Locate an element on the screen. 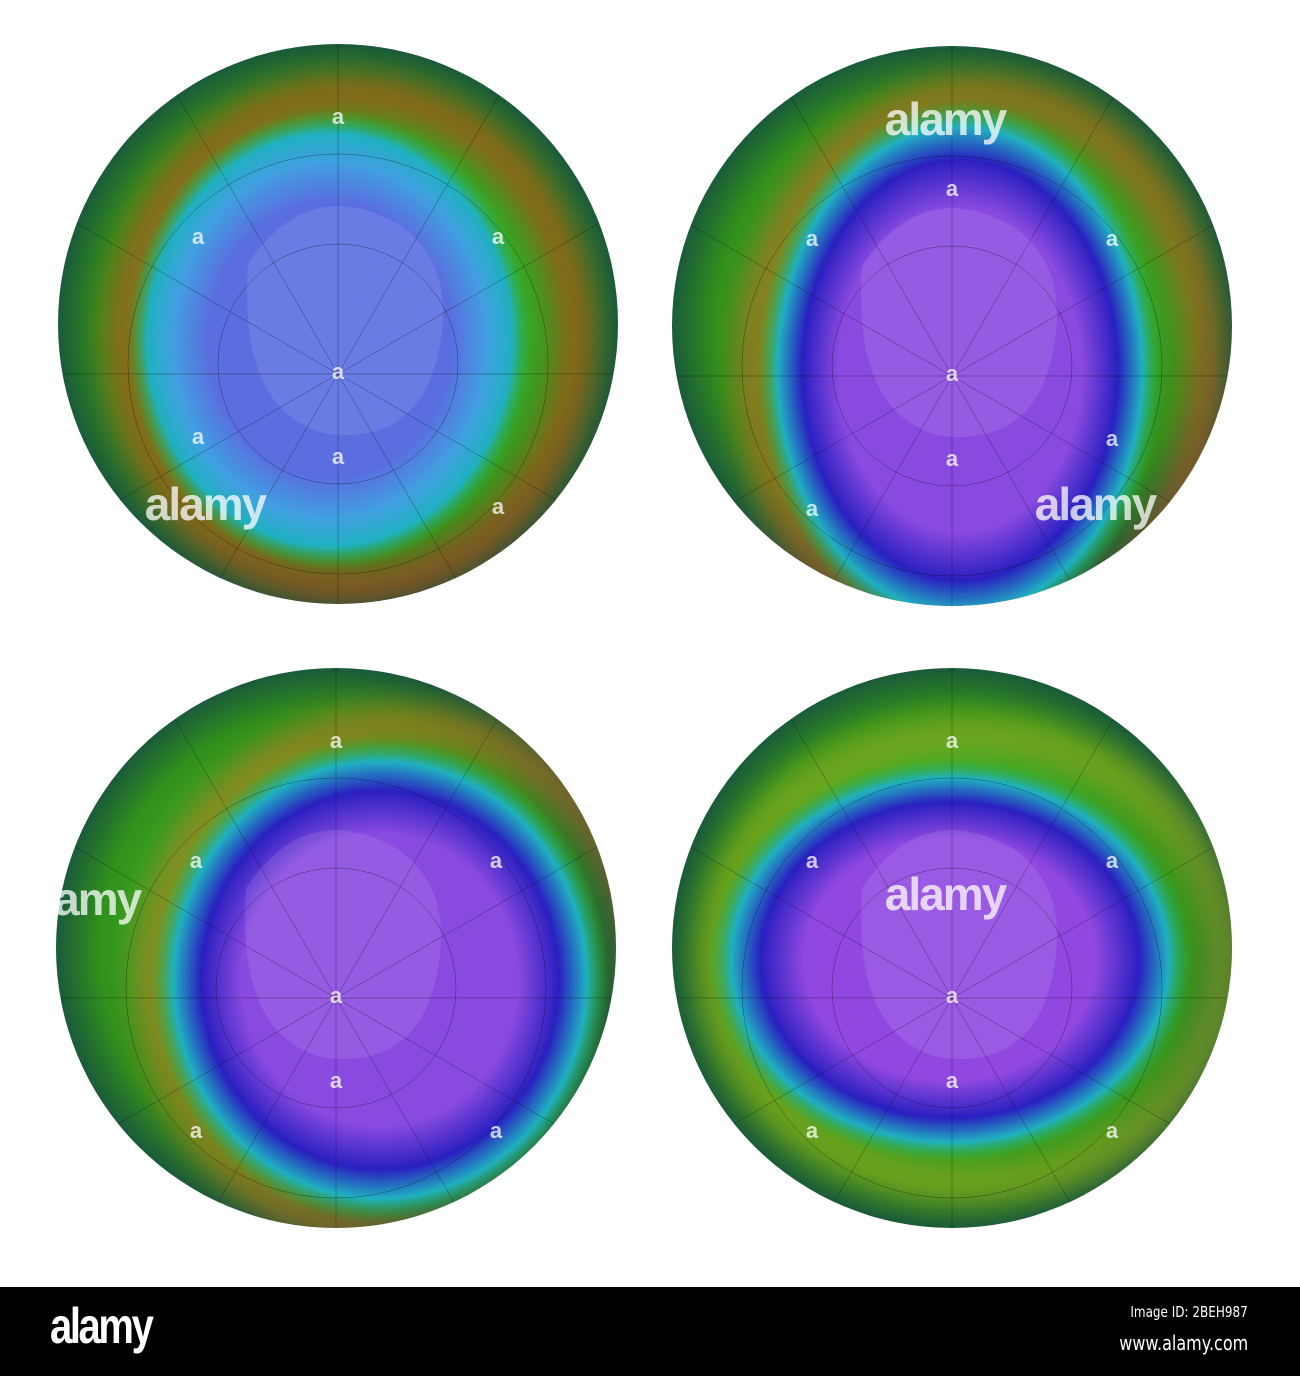  alamy-logo: alamy is located at coordinates (102, 1326).